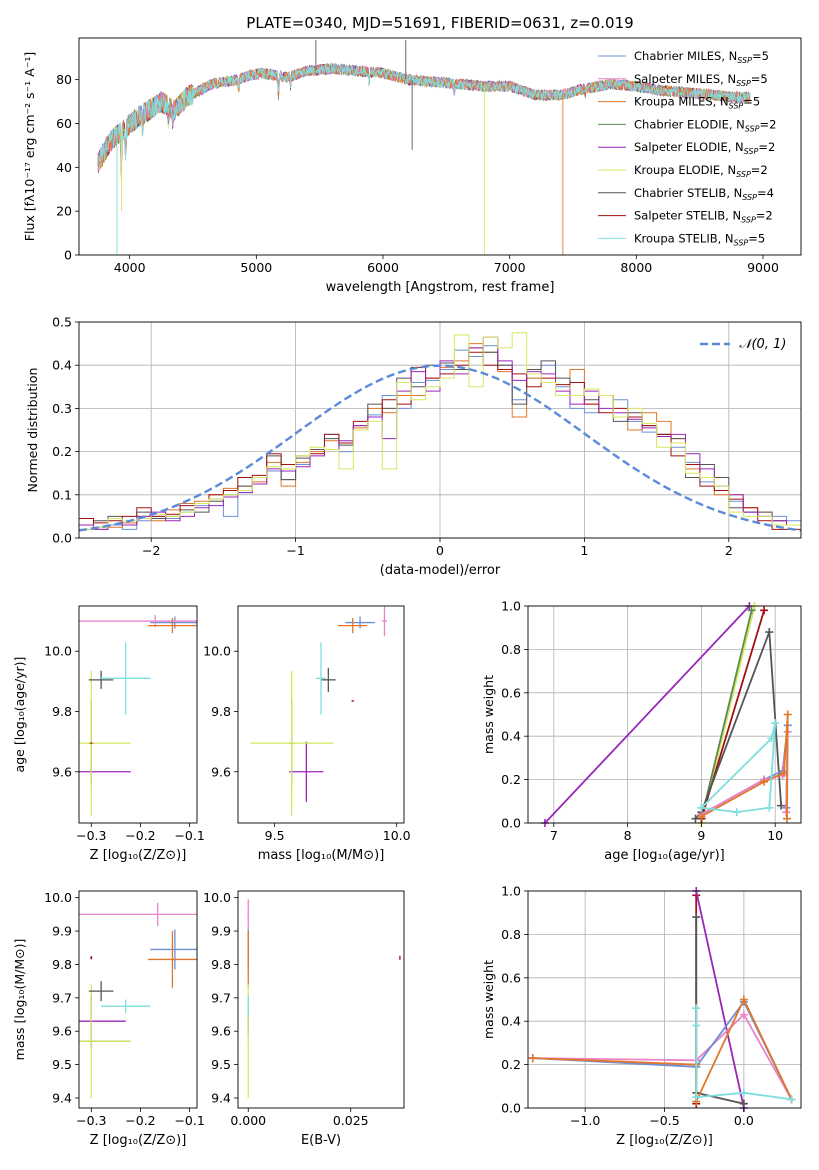  I want to click on x-tick-label: 8000, so click(636, 267).